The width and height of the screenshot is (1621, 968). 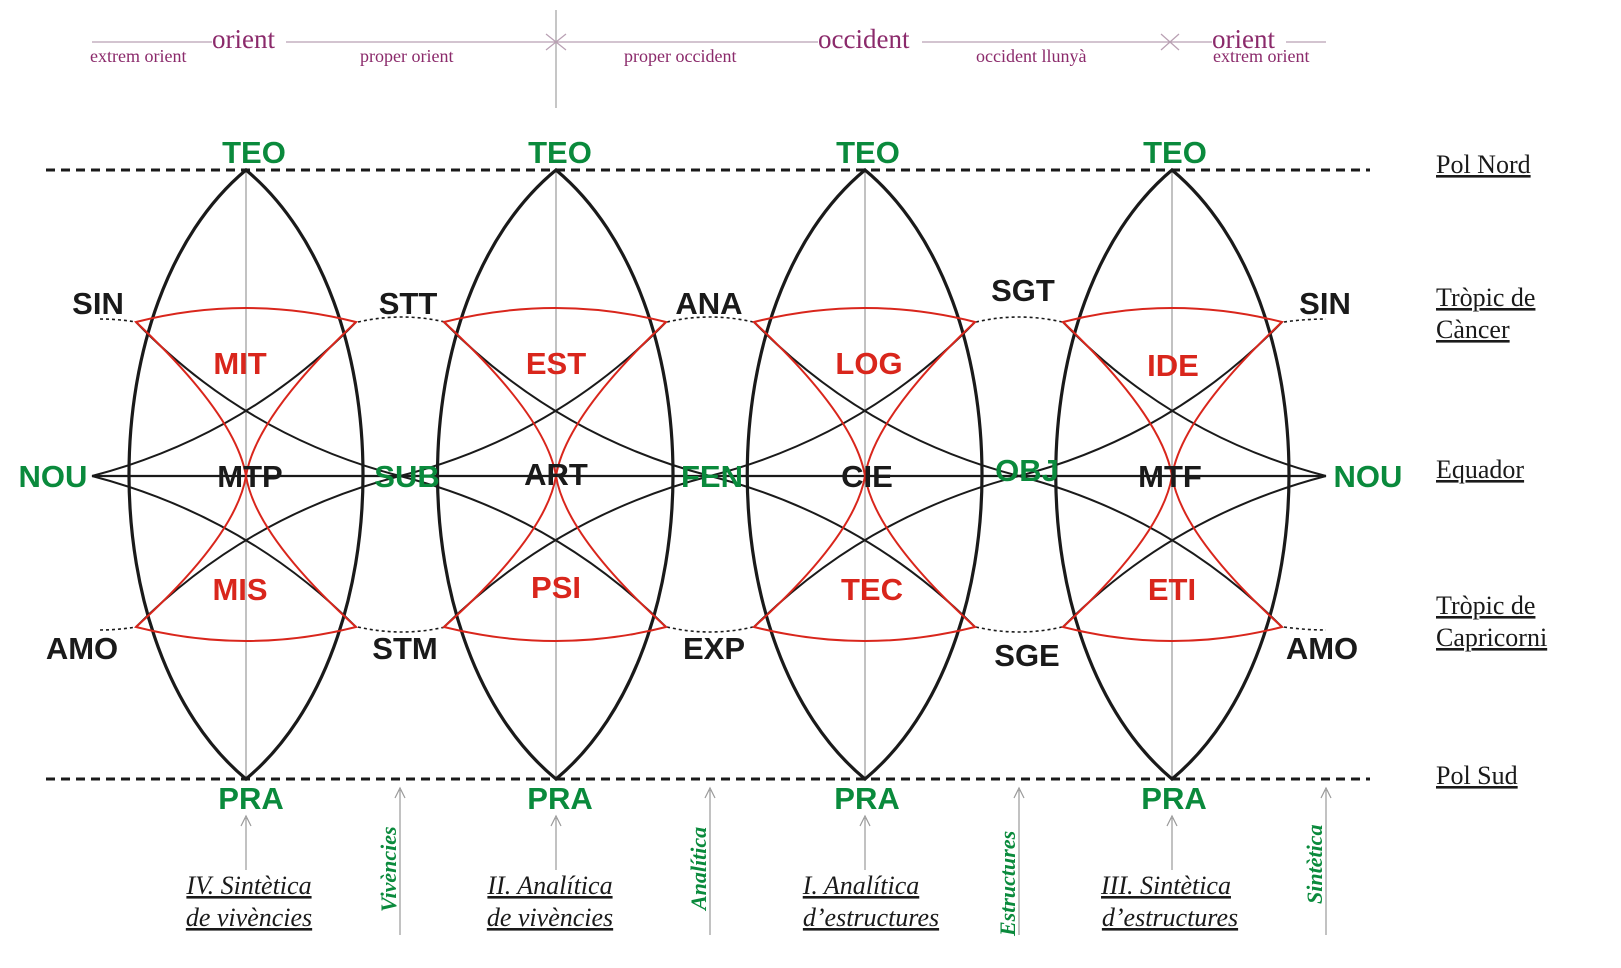 What do you see at coordinates (248, 885) in the screenshot?
I see `quadrant-iv-line1: IV. Sintètica` at bounding box center [248, 885].